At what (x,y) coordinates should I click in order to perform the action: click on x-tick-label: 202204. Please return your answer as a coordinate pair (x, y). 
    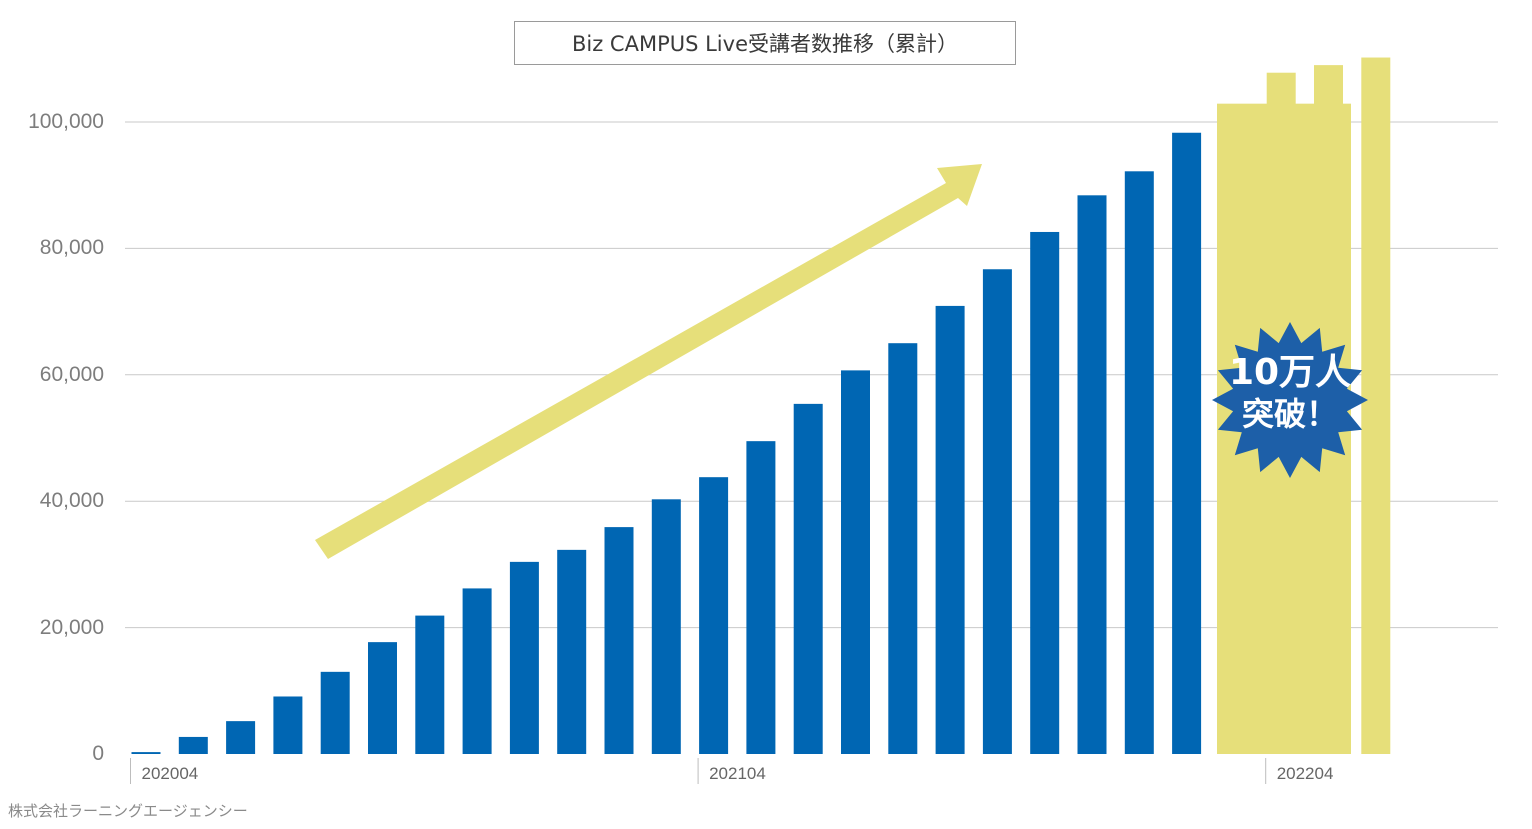
    Looking at the image, I should click on (1305, 773).